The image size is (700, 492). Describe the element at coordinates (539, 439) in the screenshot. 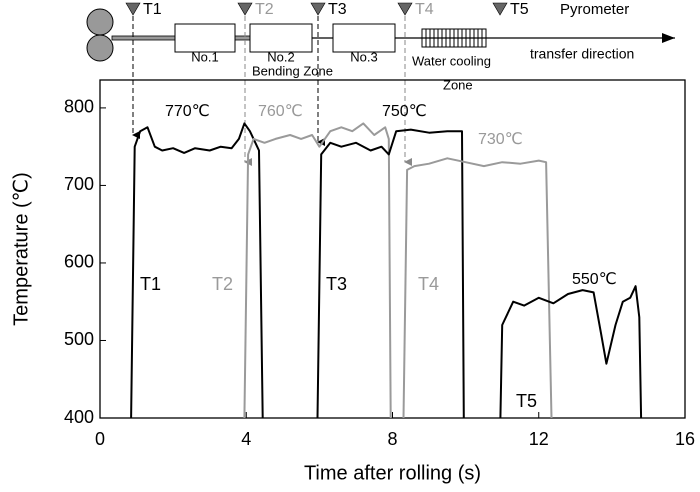

I see `x-tick-label: 12` at that location.